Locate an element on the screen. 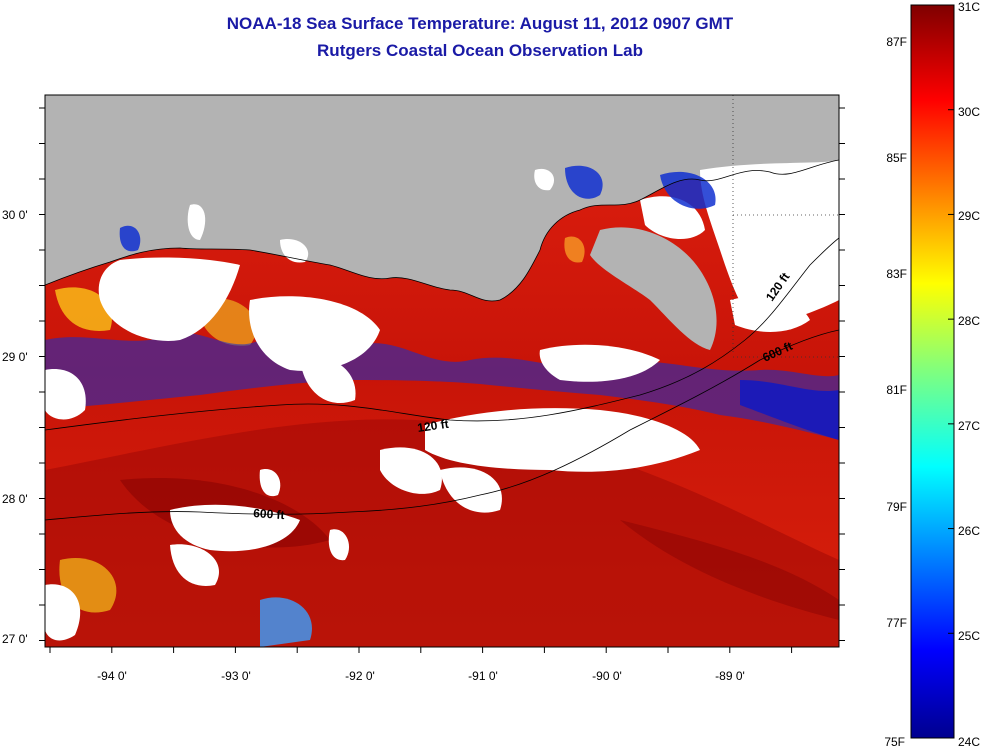 This screenshot has height=754, width=992. map-subtitle: Rutgers Coastal Ocean Observation Lab is located at coordinates (480, 50).